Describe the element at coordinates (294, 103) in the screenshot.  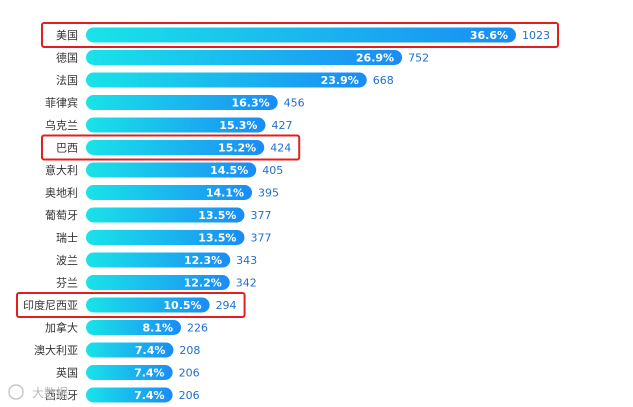
I see `value-label: 456` at that location.